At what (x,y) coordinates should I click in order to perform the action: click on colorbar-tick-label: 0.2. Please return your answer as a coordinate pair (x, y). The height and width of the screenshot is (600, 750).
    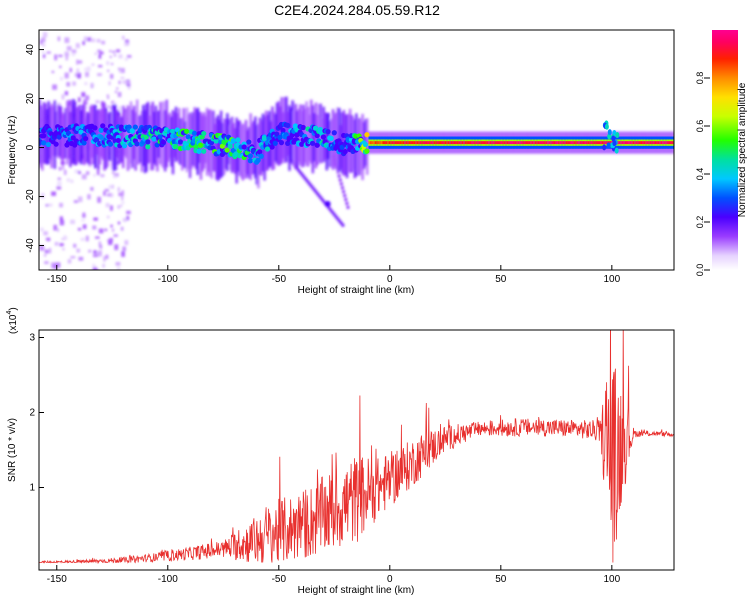
    Looking at the image, I should click on (700, 222).